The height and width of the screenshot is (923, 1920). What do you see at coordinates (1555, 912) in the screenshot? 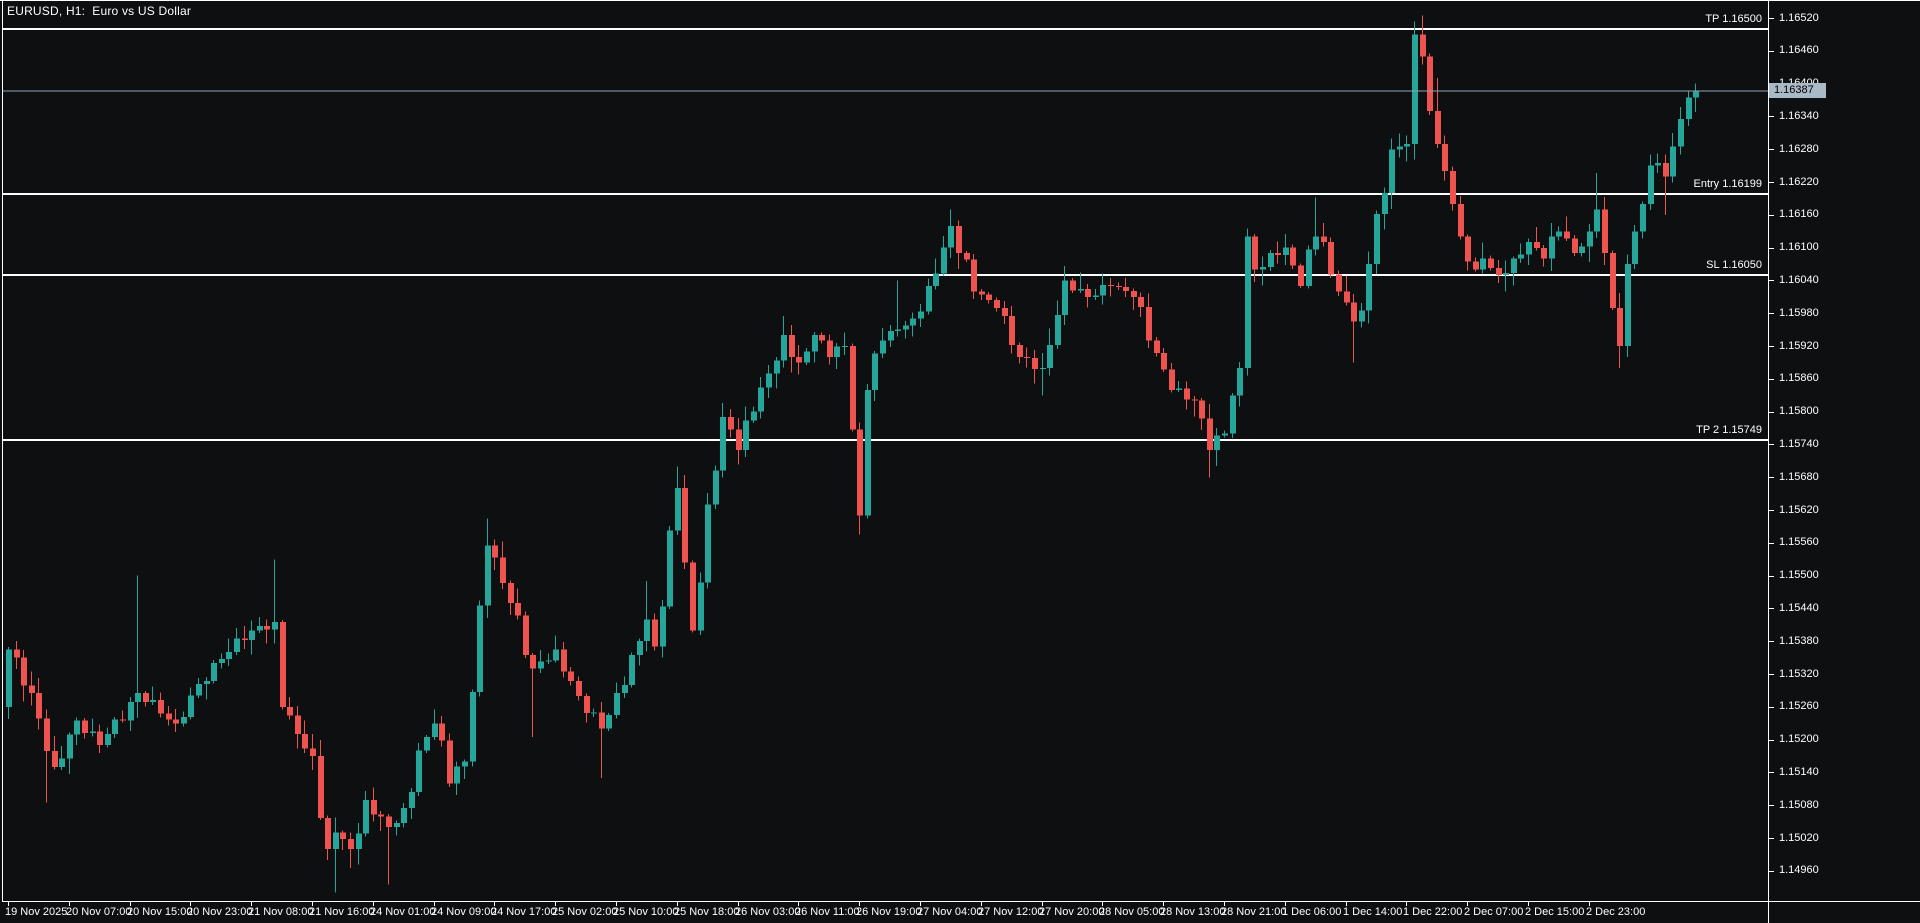
I see `time-tick-label: 2 Dec 15:00` at bounding box center [1555, 912].